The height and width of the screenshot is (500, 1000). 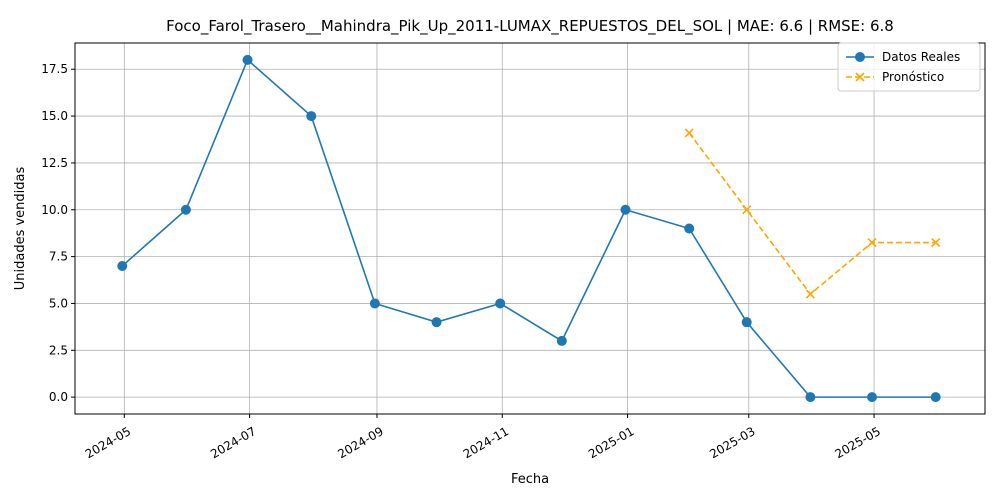 I want to click on legend-label: Pronóstico, so click(x=913, y=77).